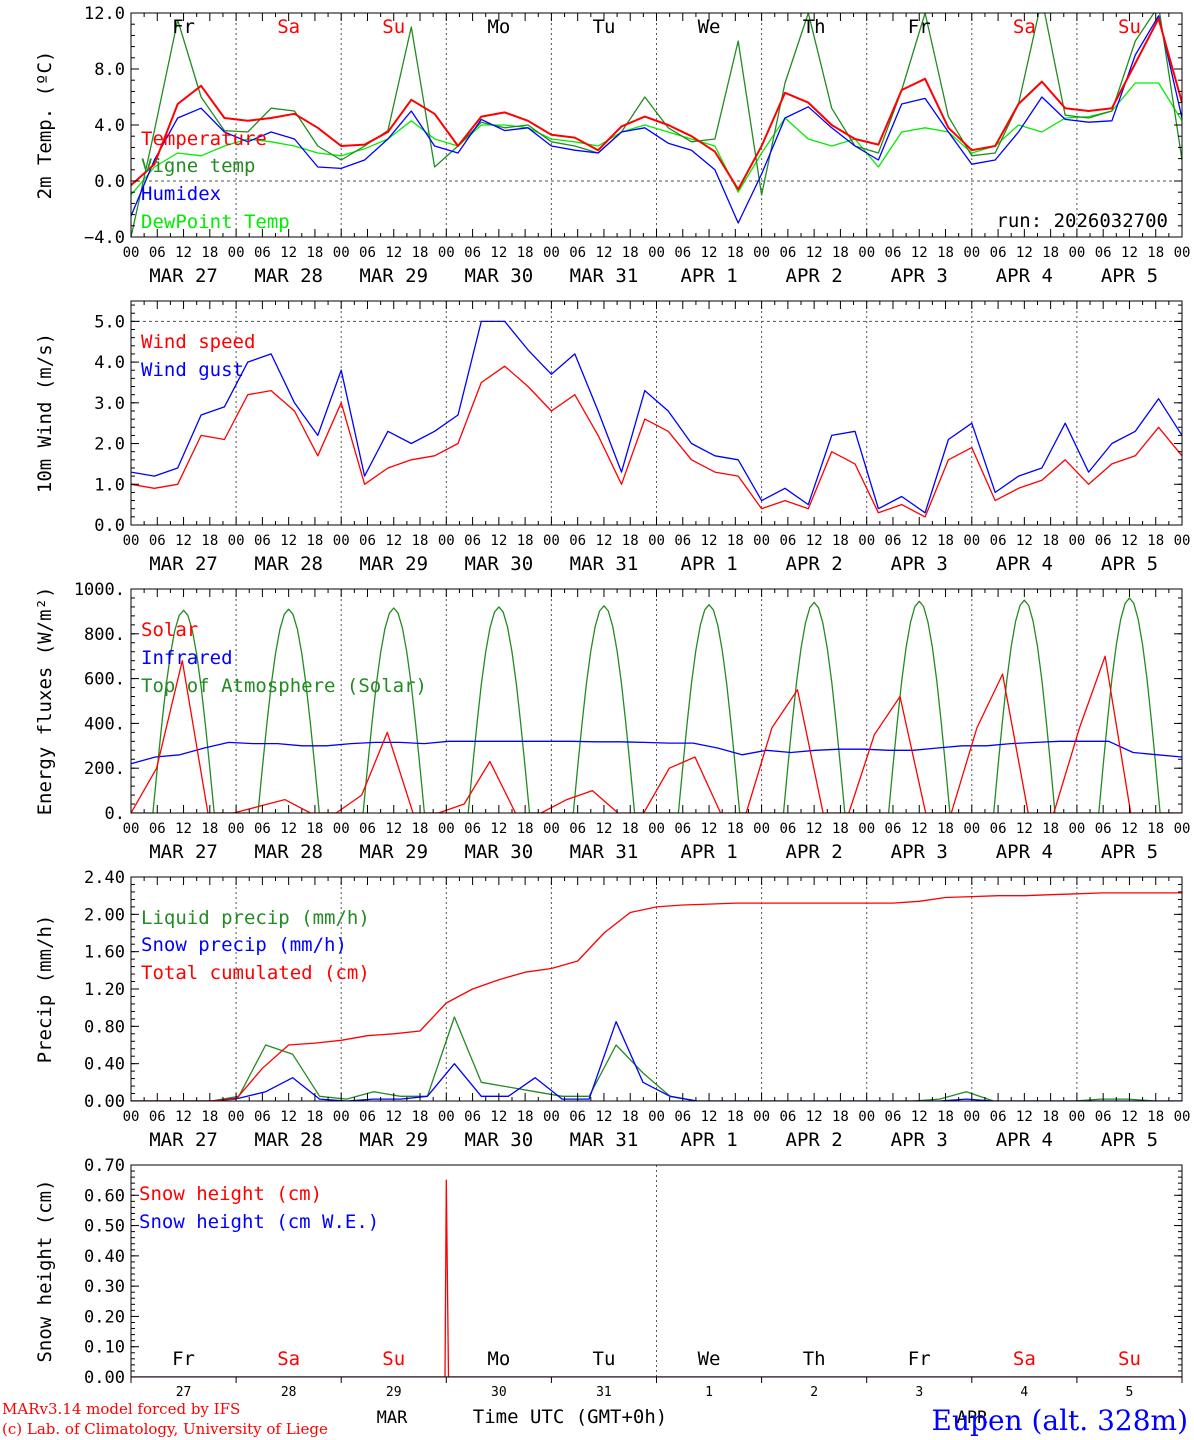 The width and height of the screenshot is (1194, 1440). What do you see at coordinates (656, 139) in the screenshot?
I see `series-line-dewpoint-temp` at bounding box center [656, 139].